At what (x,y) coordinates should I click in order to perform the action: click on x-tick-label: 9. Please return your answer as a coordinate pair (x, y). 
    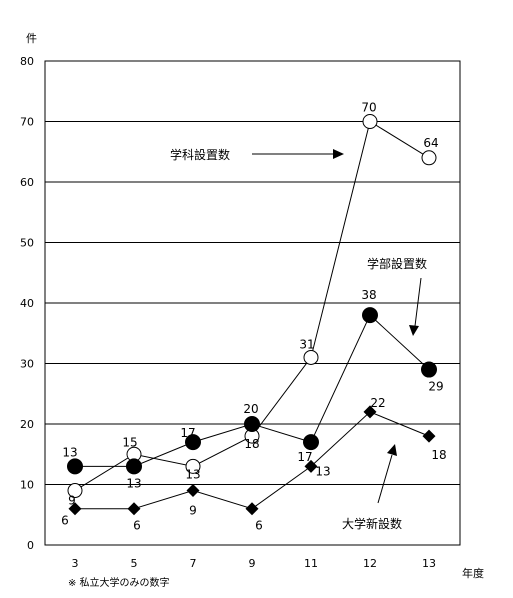
    Looking at the image, I should click on (252, 563).